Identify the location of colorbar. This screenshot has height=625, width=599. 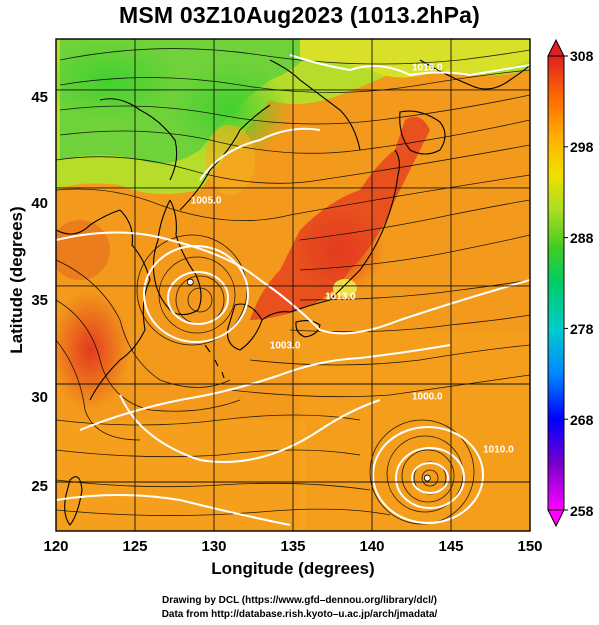
(557, 283).